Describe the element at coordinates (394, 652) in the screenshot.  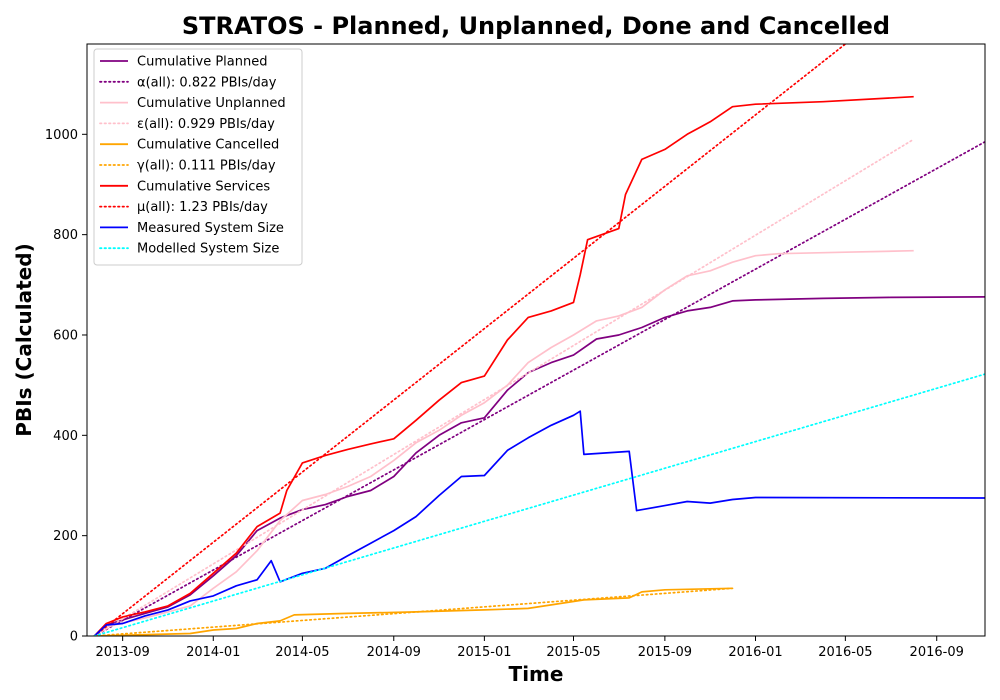
I see `x-tick-label: 2014-09` at that location.